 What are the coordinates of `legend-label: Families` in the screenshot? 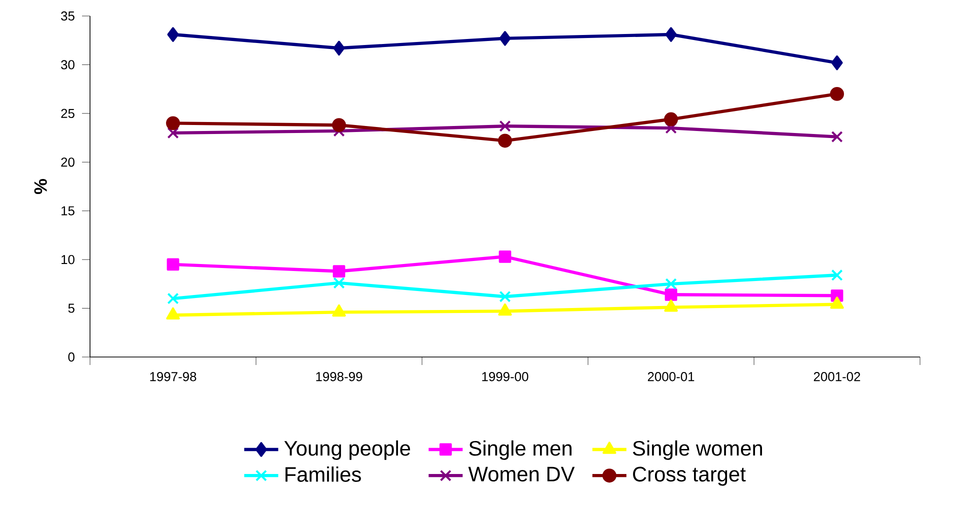 It's located at (323, 474).